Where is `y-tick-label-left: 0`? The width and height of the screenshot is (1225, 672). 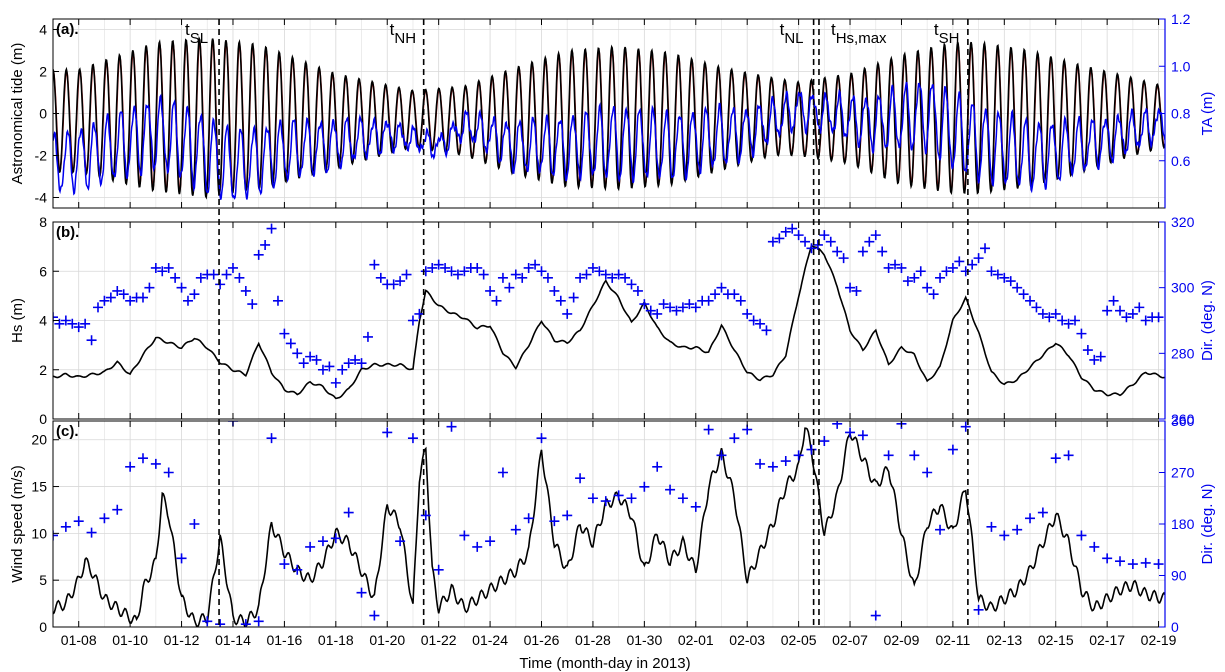
y-tick-label-left: 0 is located at coordinates (43, 419).